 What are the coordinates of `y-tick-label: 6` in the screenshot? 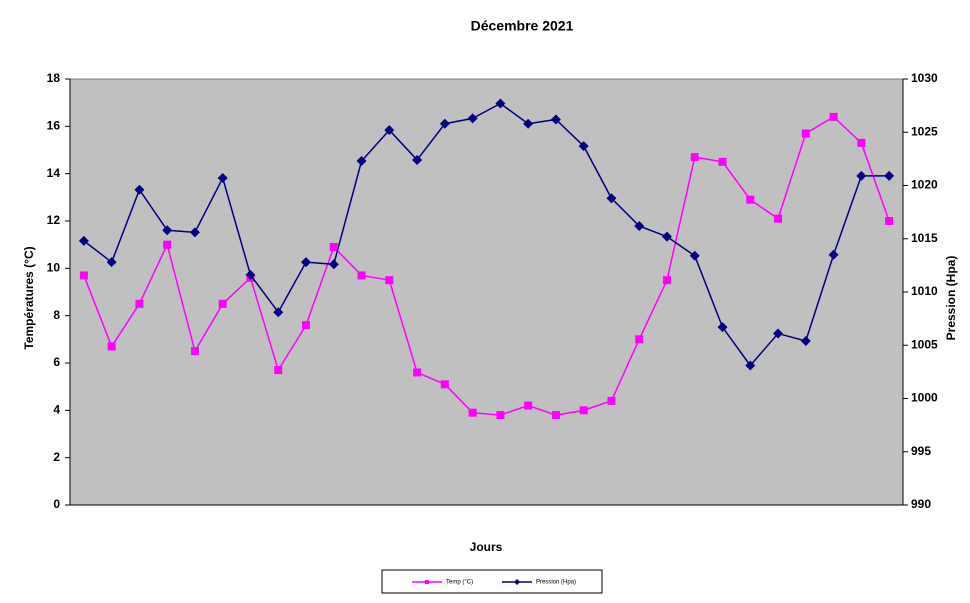 It's located at (56, 362).